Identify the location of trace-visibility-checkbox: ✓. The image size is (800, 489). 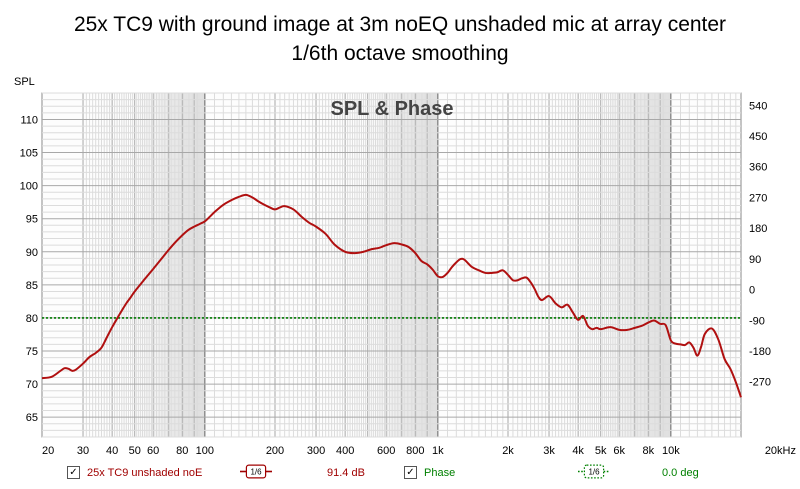
(73, 472).